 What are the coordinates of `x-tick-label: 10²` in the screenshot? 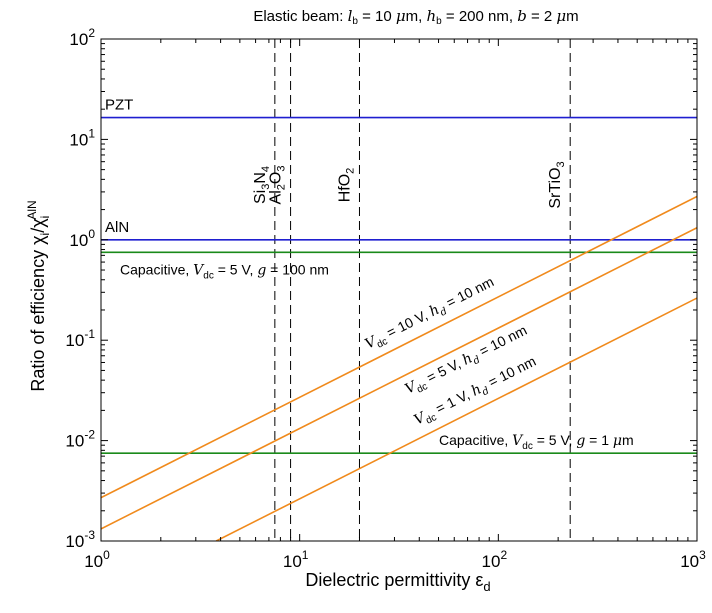 It's located at (495, 559).